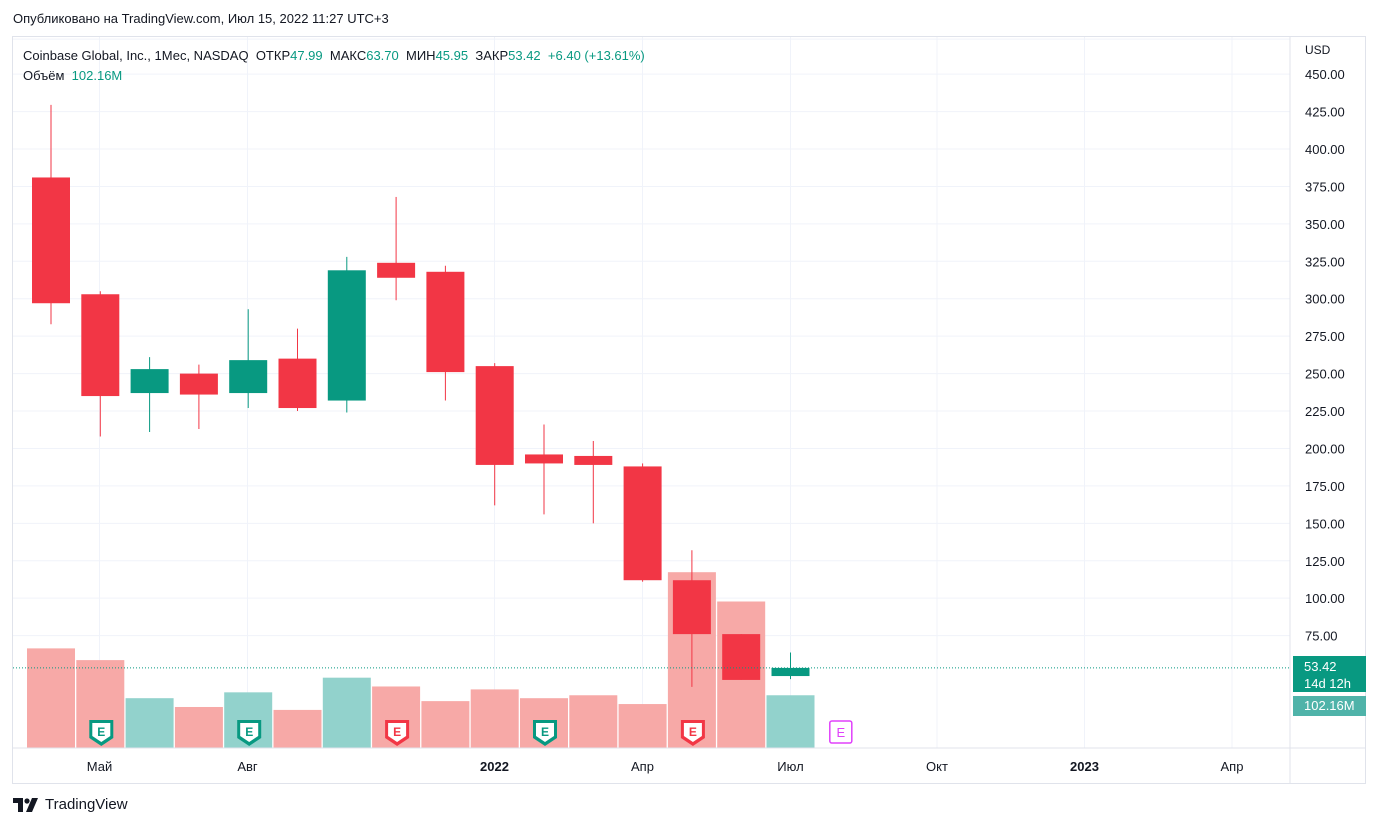 The height and width of the screenshot is (827, 1387). What do you see at coordinates (1084, 766) in the screenshot?
I see `x-tick-label: 2023` at bounding box center [1084, 766].